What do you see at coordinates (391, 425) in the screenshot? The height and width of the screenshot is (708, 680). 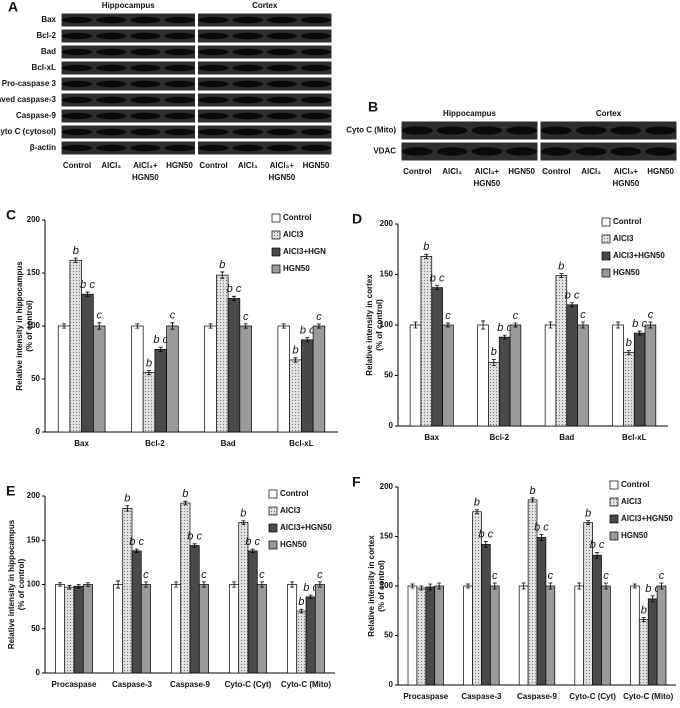 I see `y-tick-label: 0` at bounding box center [391, 425].